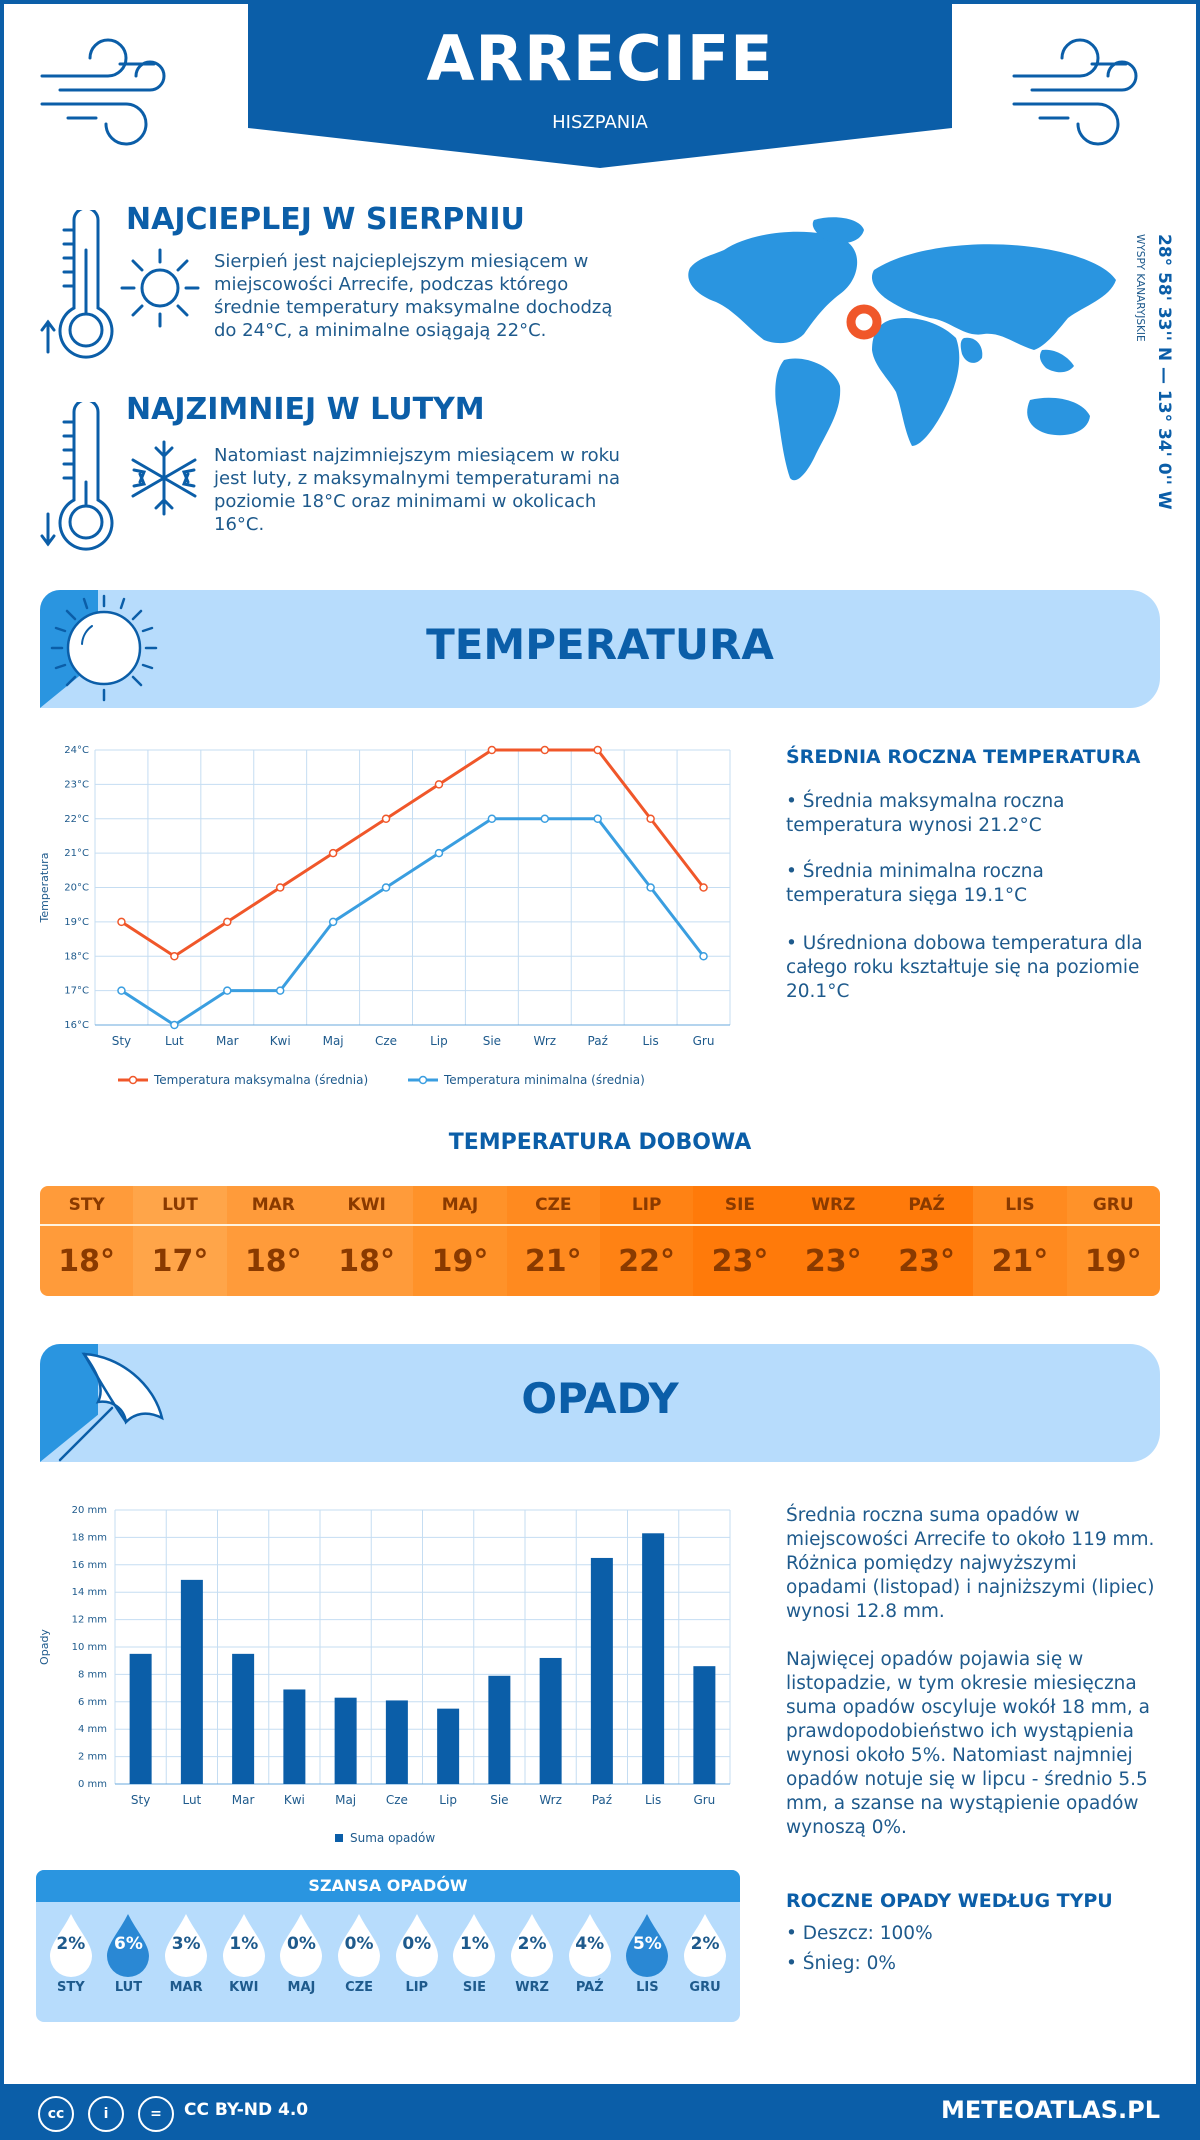 The width and height of the screenshot is (1200, 2140). What do you see at coordinates (92, 1757) in the screenshot?
I see `y-tick-label: 2 mm` at bounding box center [92, 1757].